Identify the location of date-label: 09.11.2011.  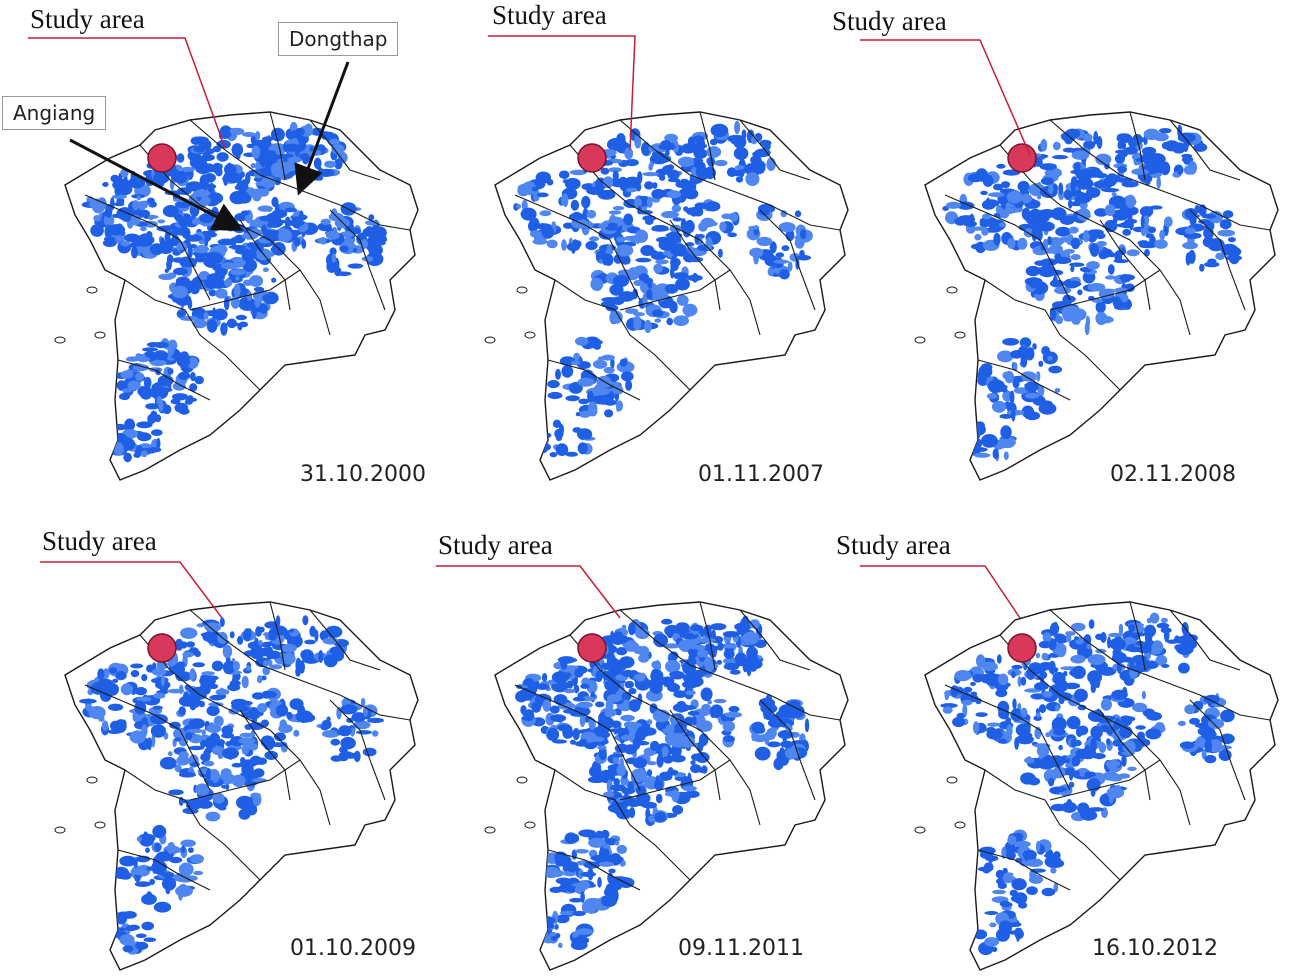
(741, 948).